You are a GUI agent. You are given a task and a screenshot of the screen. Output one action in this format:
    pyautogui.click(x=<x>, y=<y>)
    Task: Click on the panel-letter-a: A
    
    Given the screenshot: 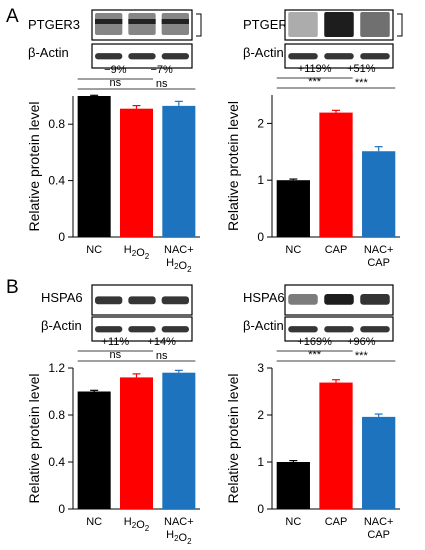 What is the action you would take?
    pyautogui.click(x=12, y=16)
    